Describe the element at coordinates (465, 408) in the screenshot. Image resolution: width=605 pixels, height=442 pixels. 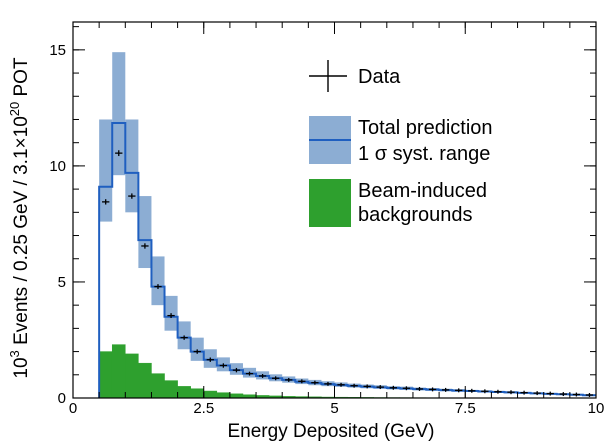
I see `x-tick-label: 7.5` at that location.